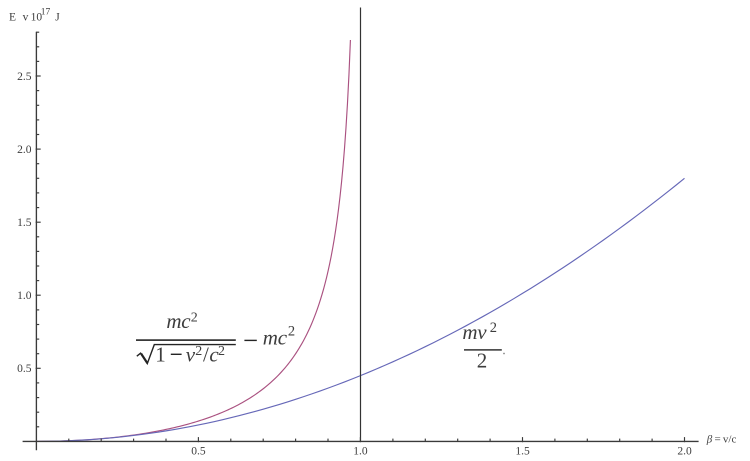 The height and width of the screenshot is (461, 750). What do you see at coordinates (57, 18) in the screenshot?
I see `svg-text: J` at bounding box center [57, 18].